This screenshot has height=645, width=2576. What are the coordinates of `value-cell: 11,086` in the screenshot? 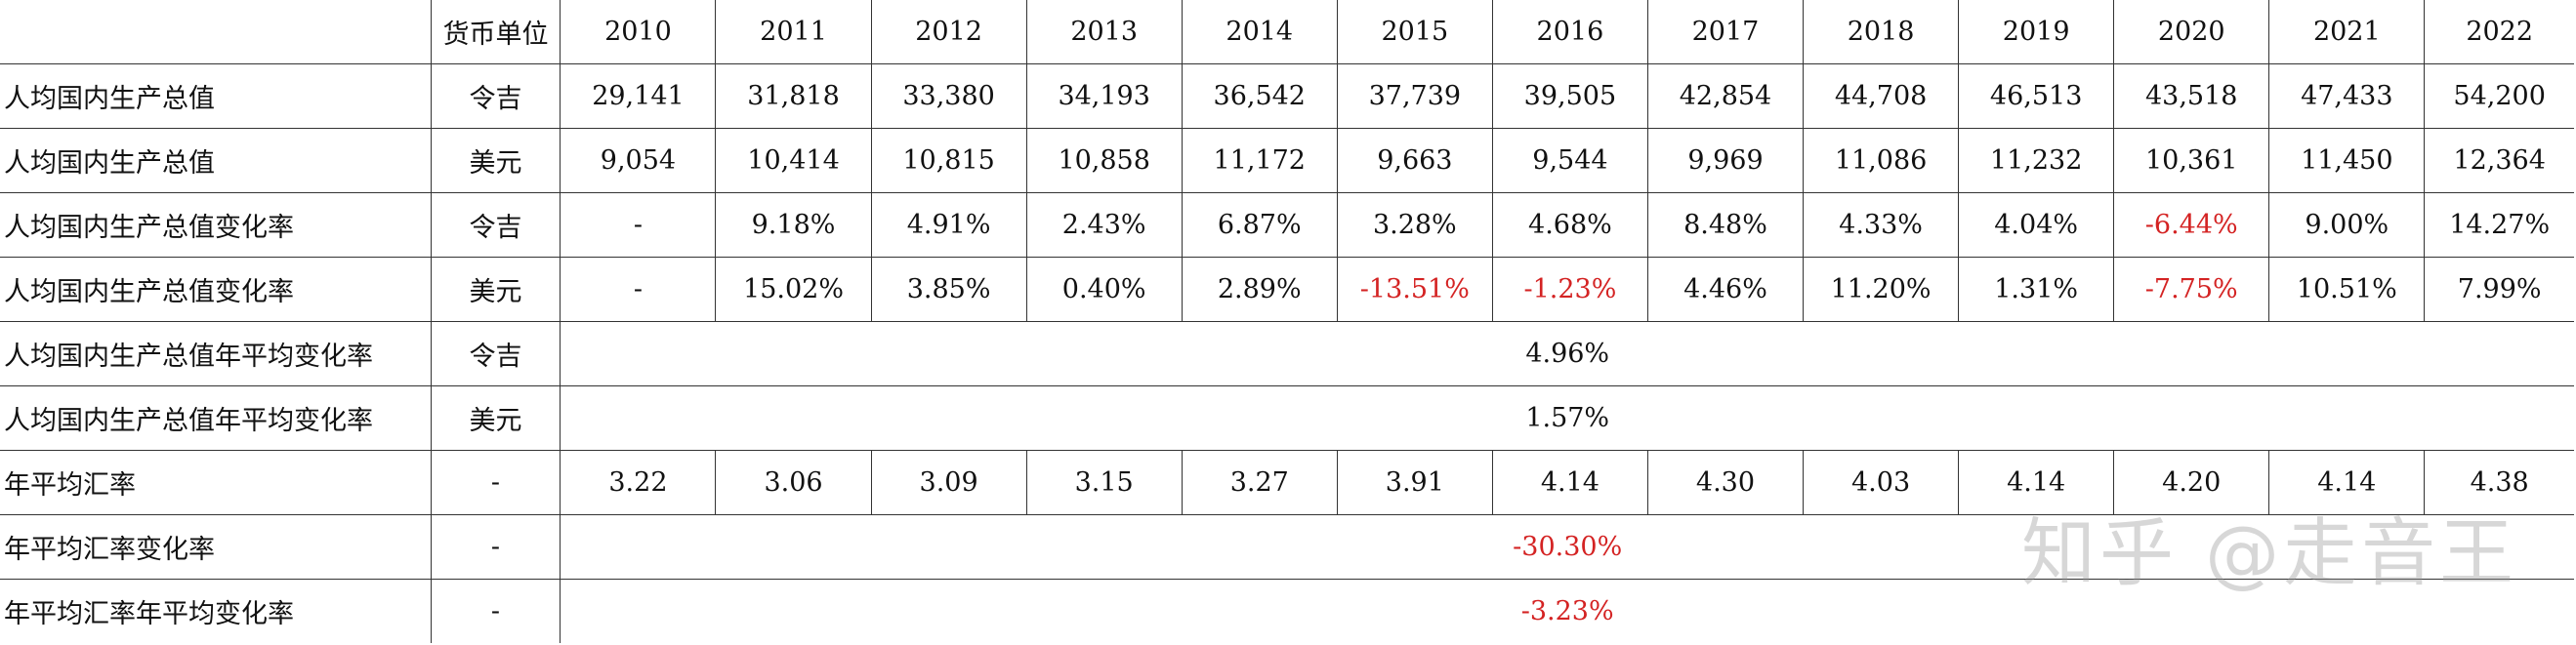 It's located at (1881, 161).